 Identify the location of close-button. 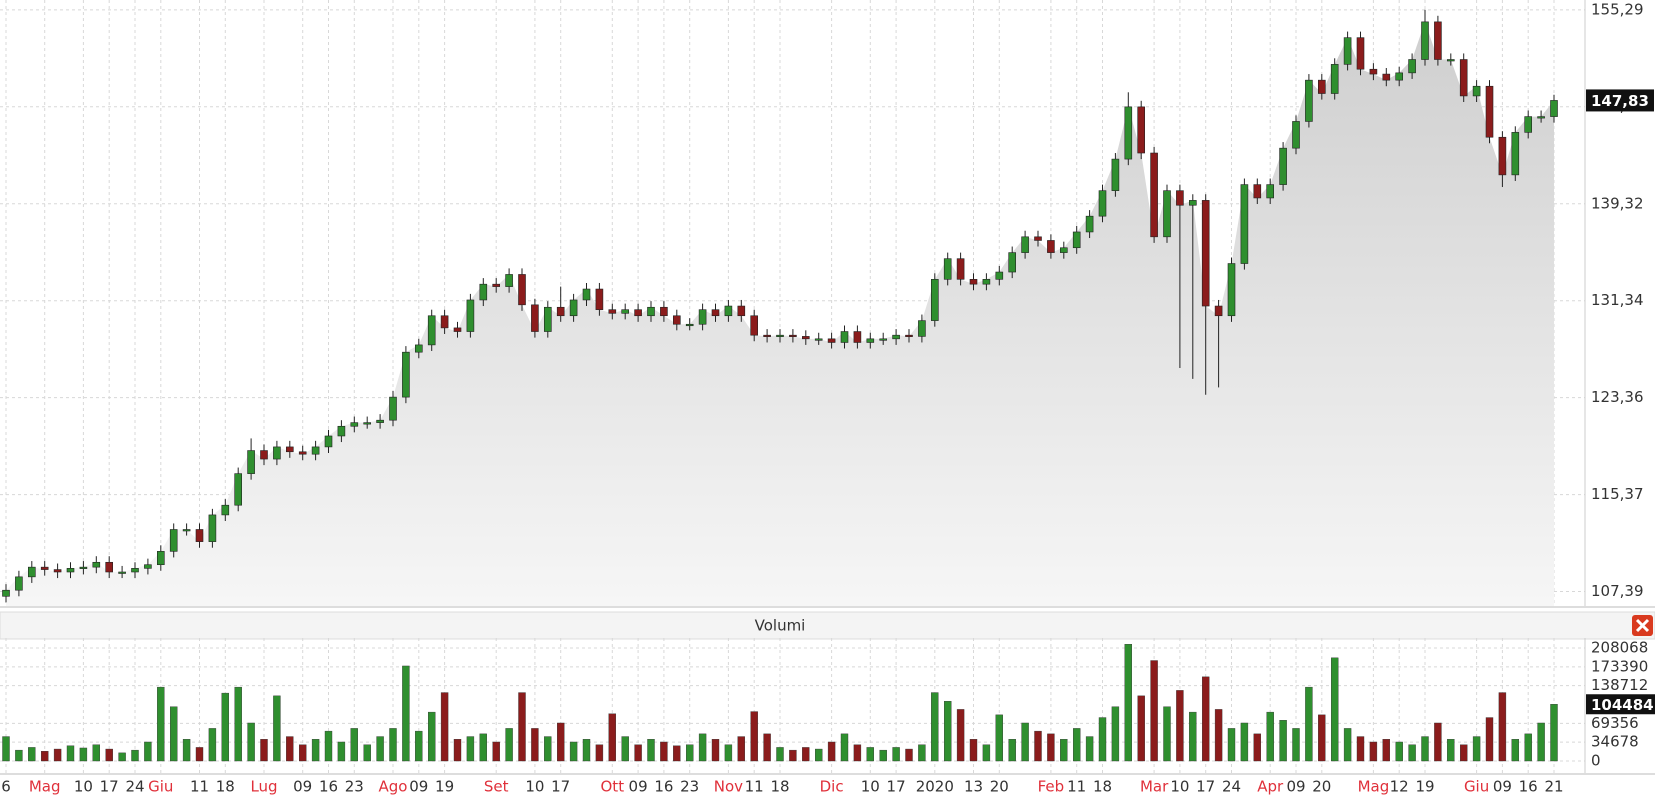
(1642, 625).